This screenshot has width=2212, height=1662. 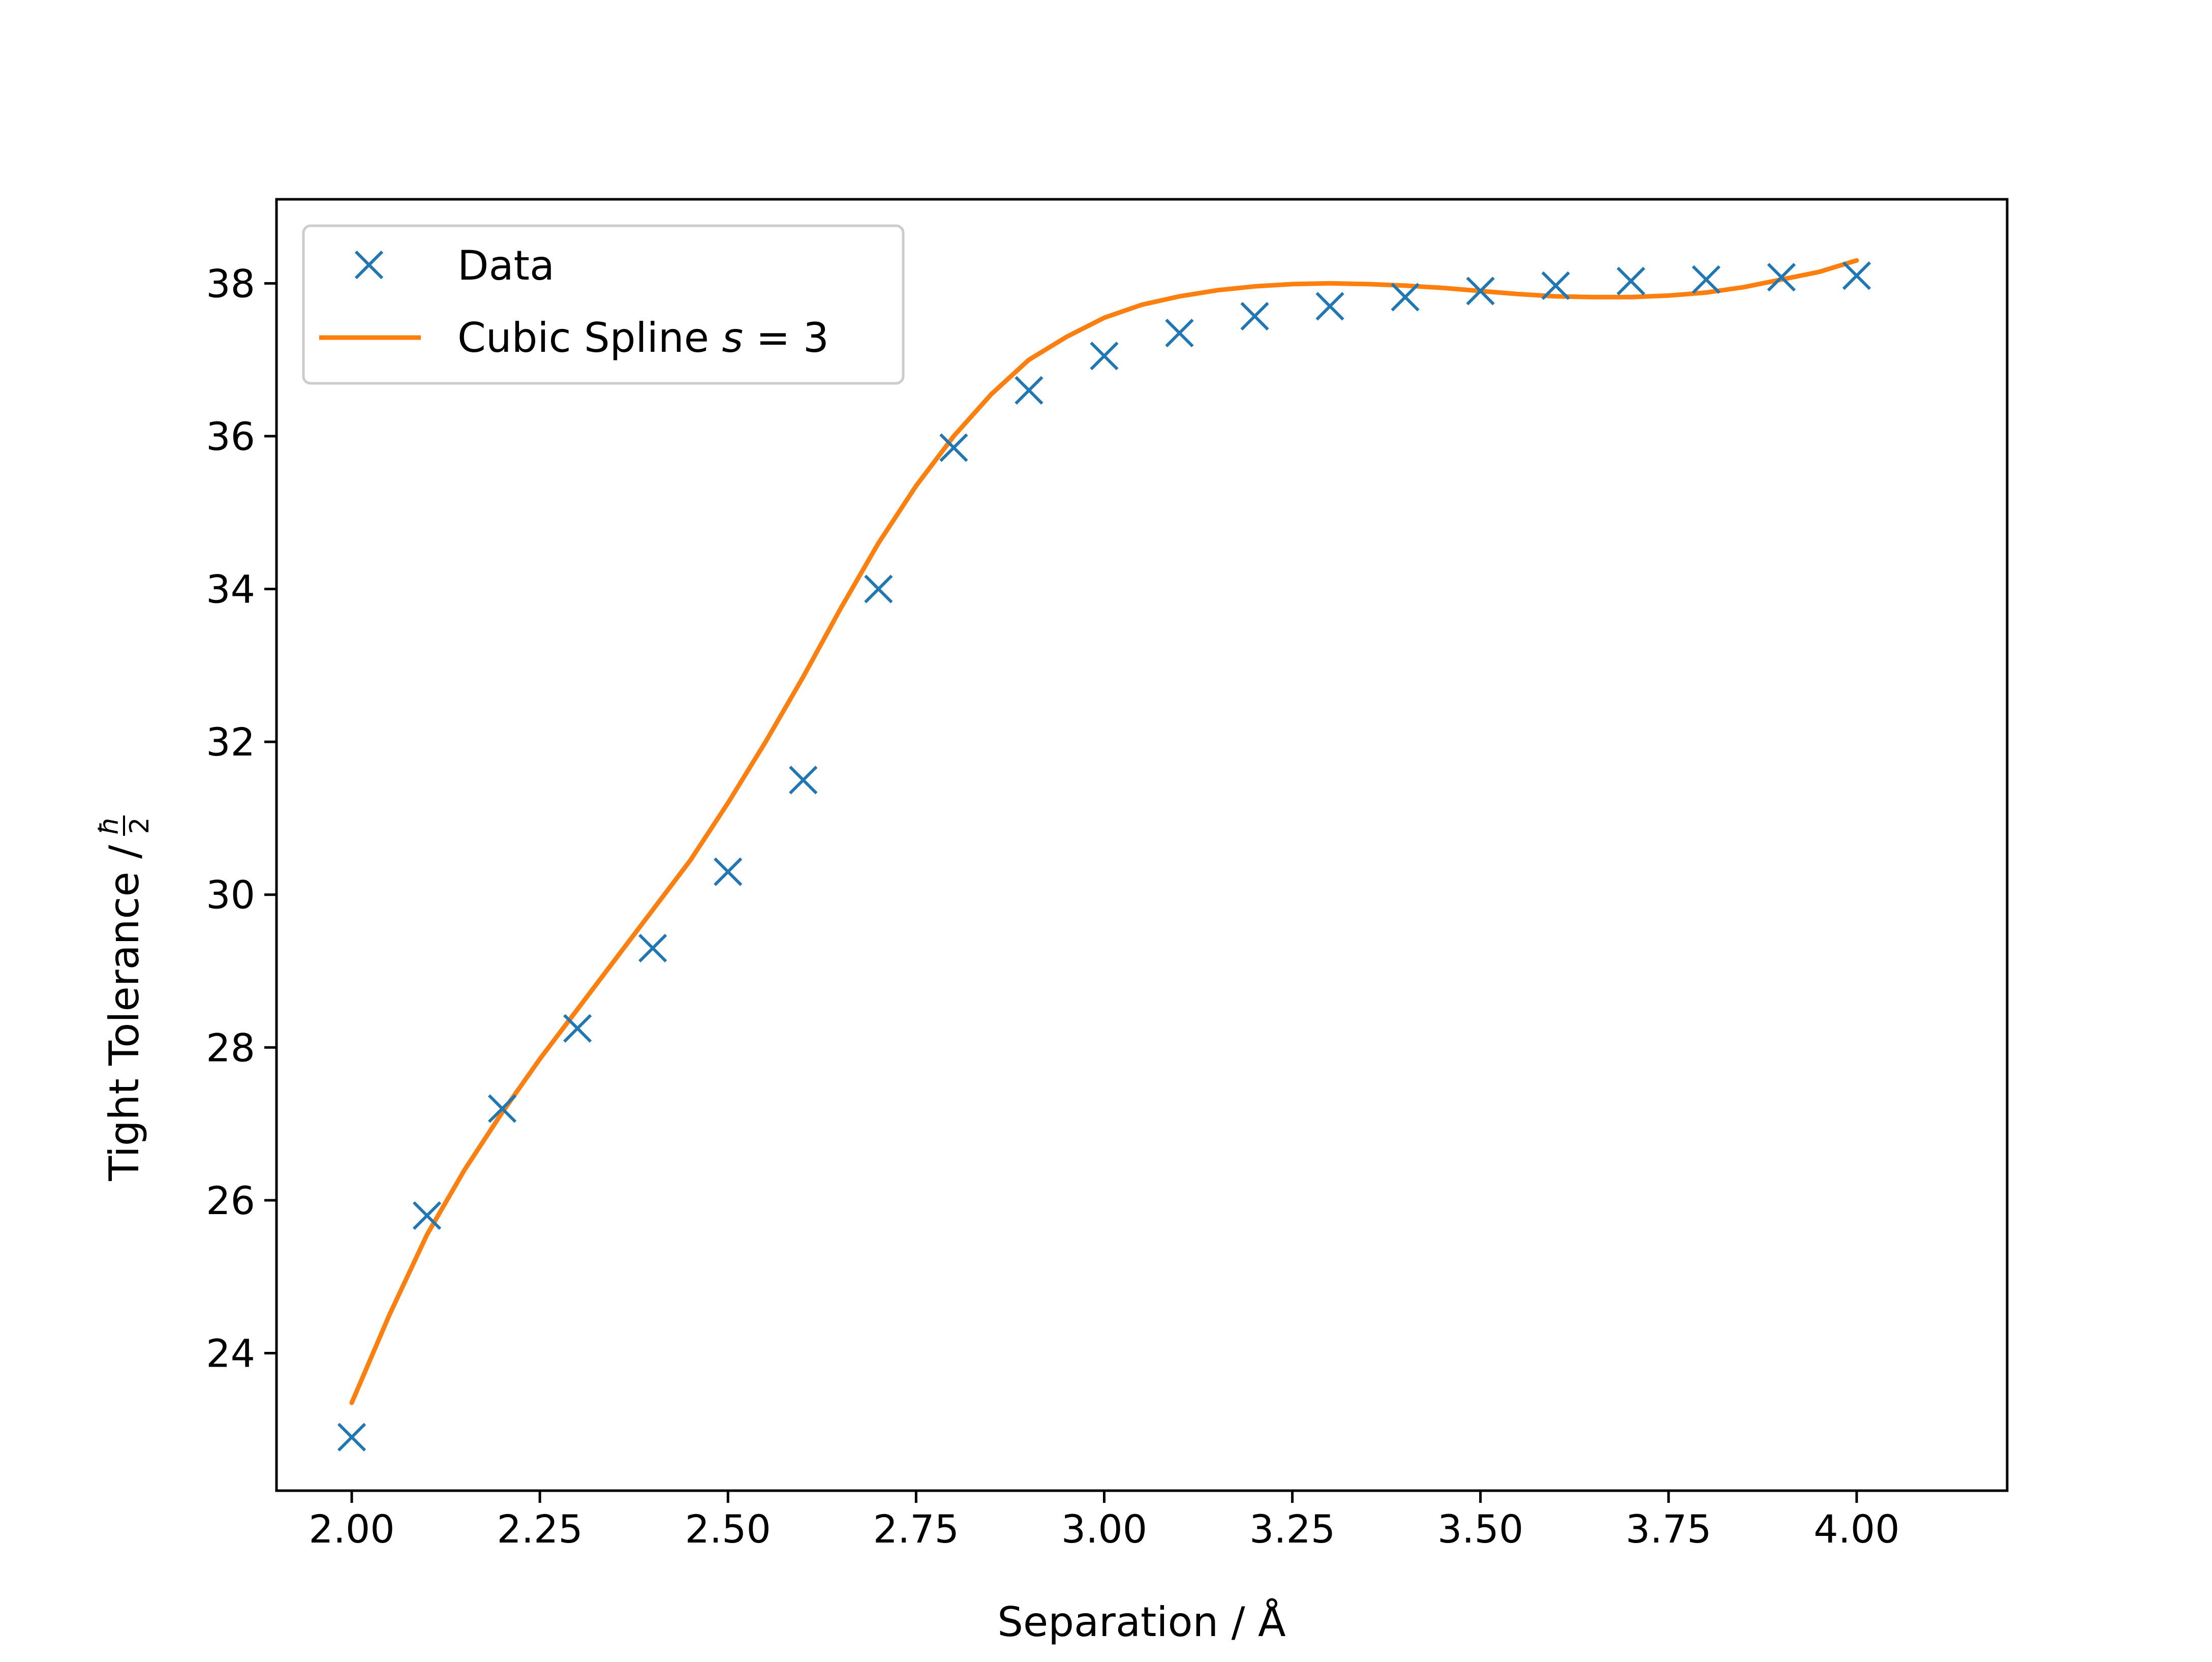 I want to click on x-tick-label: 4.00, so click(x=1856, y=1529).